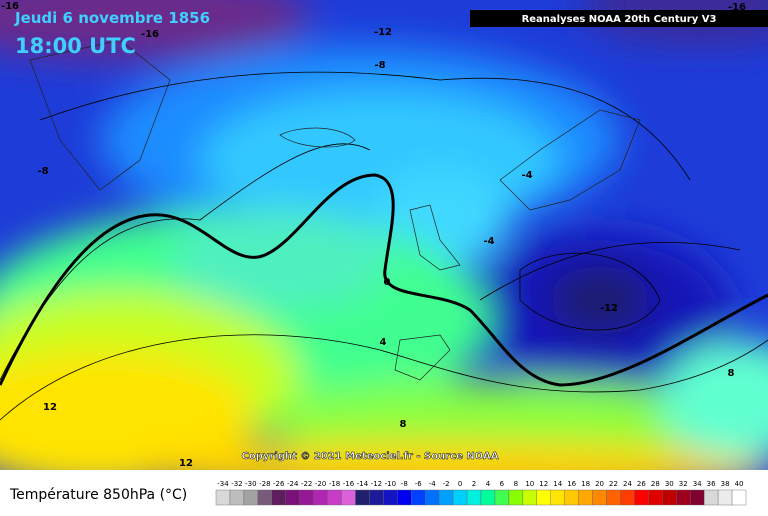 This screenshot has width=768, height=516. I want to click on legend-label: 24, so click(627, 484).